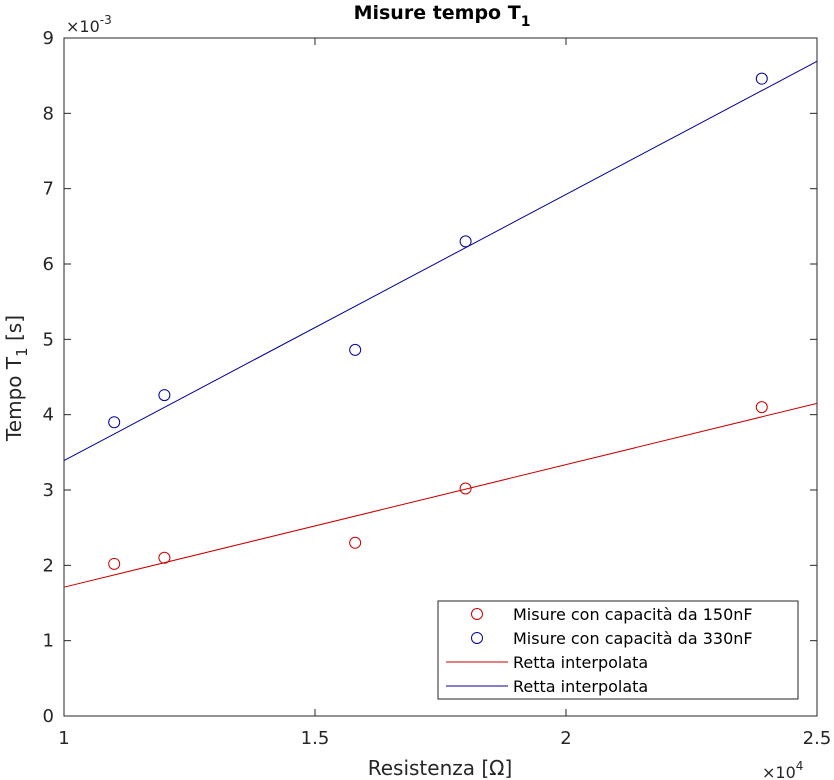 This screenshot has height=780, width=834. I want to click on x-axis-label: Resistenza [Ω], so click(440, 768).